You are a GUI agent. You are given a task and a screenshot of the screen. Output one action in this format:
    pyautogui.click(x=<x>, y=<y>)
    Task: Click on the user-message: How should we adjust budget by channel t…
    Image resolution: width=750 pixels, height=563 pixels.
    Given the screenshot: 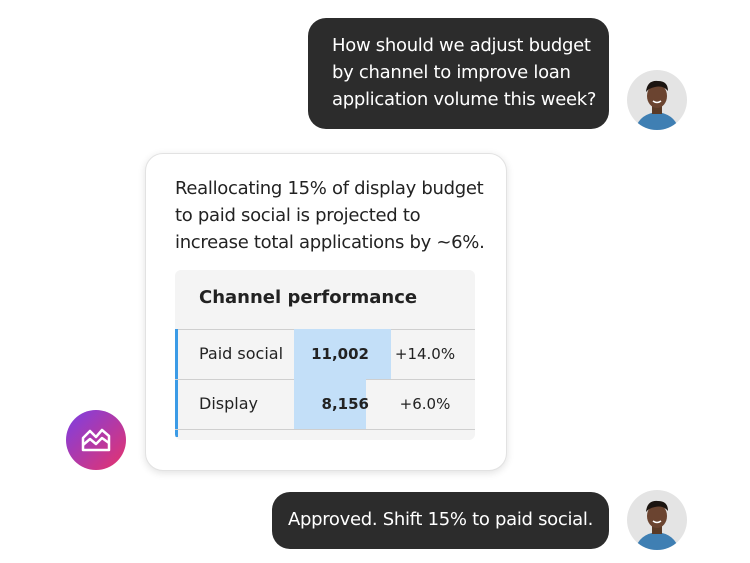 What is the action you would take?
    pyautogui.click(x=458, y=73)
    